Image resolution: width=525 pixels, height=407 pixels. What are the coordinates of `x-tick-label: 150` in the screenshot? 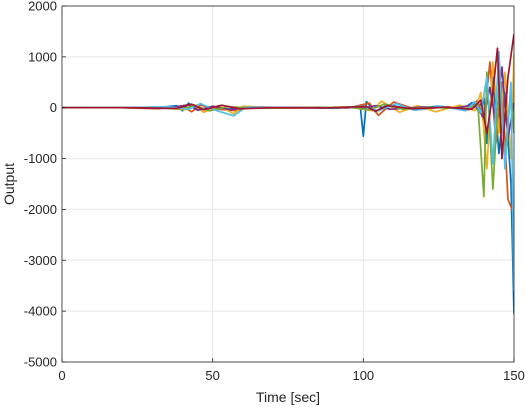 It's located at (514, 375).